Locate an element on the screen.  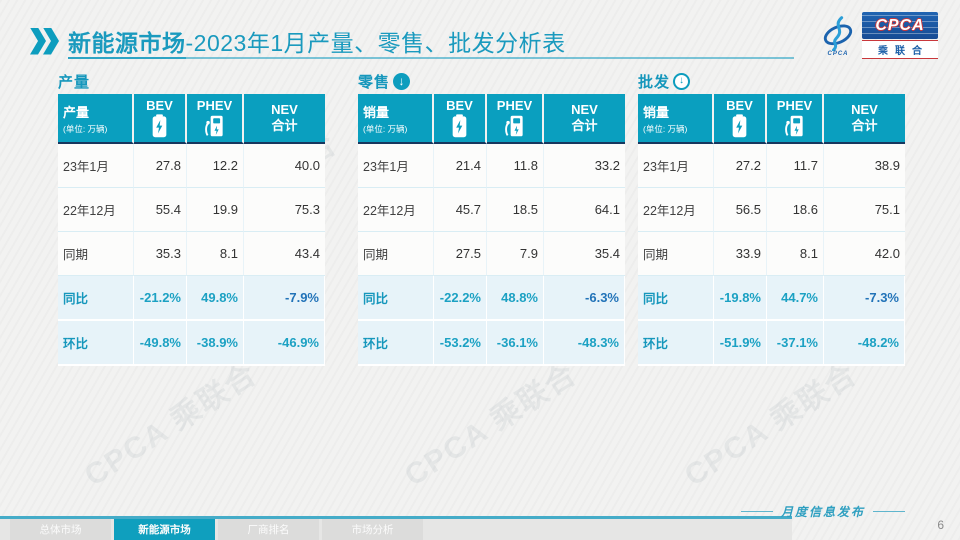
value-cell: 33.2 is located at coordinates (584, 166).